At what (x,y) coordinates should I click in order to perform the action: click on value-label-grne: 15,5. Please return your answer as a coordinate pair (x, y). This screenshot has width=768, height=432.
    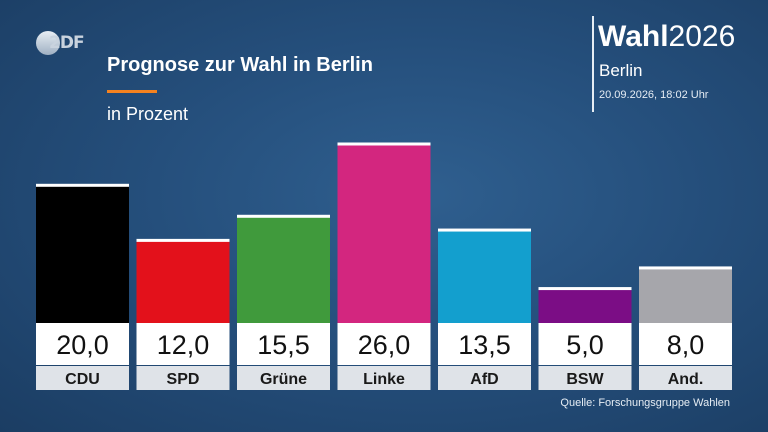
    Looking at the image, I should click on (283, 345).